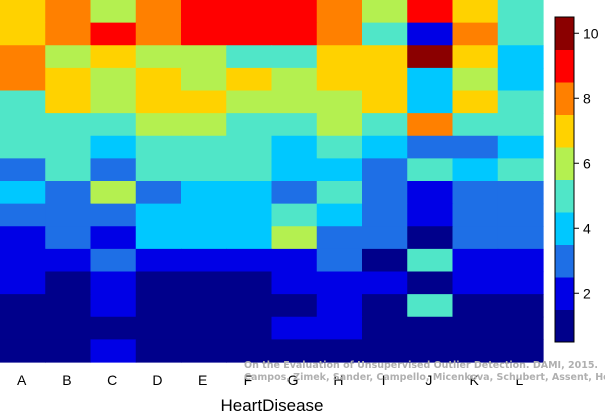 This screenshot has height=413, width=605. Describe the element at coordinates (591, 33) in the screenshot. I see `colorbar-tick-label-10: 10` at that location.